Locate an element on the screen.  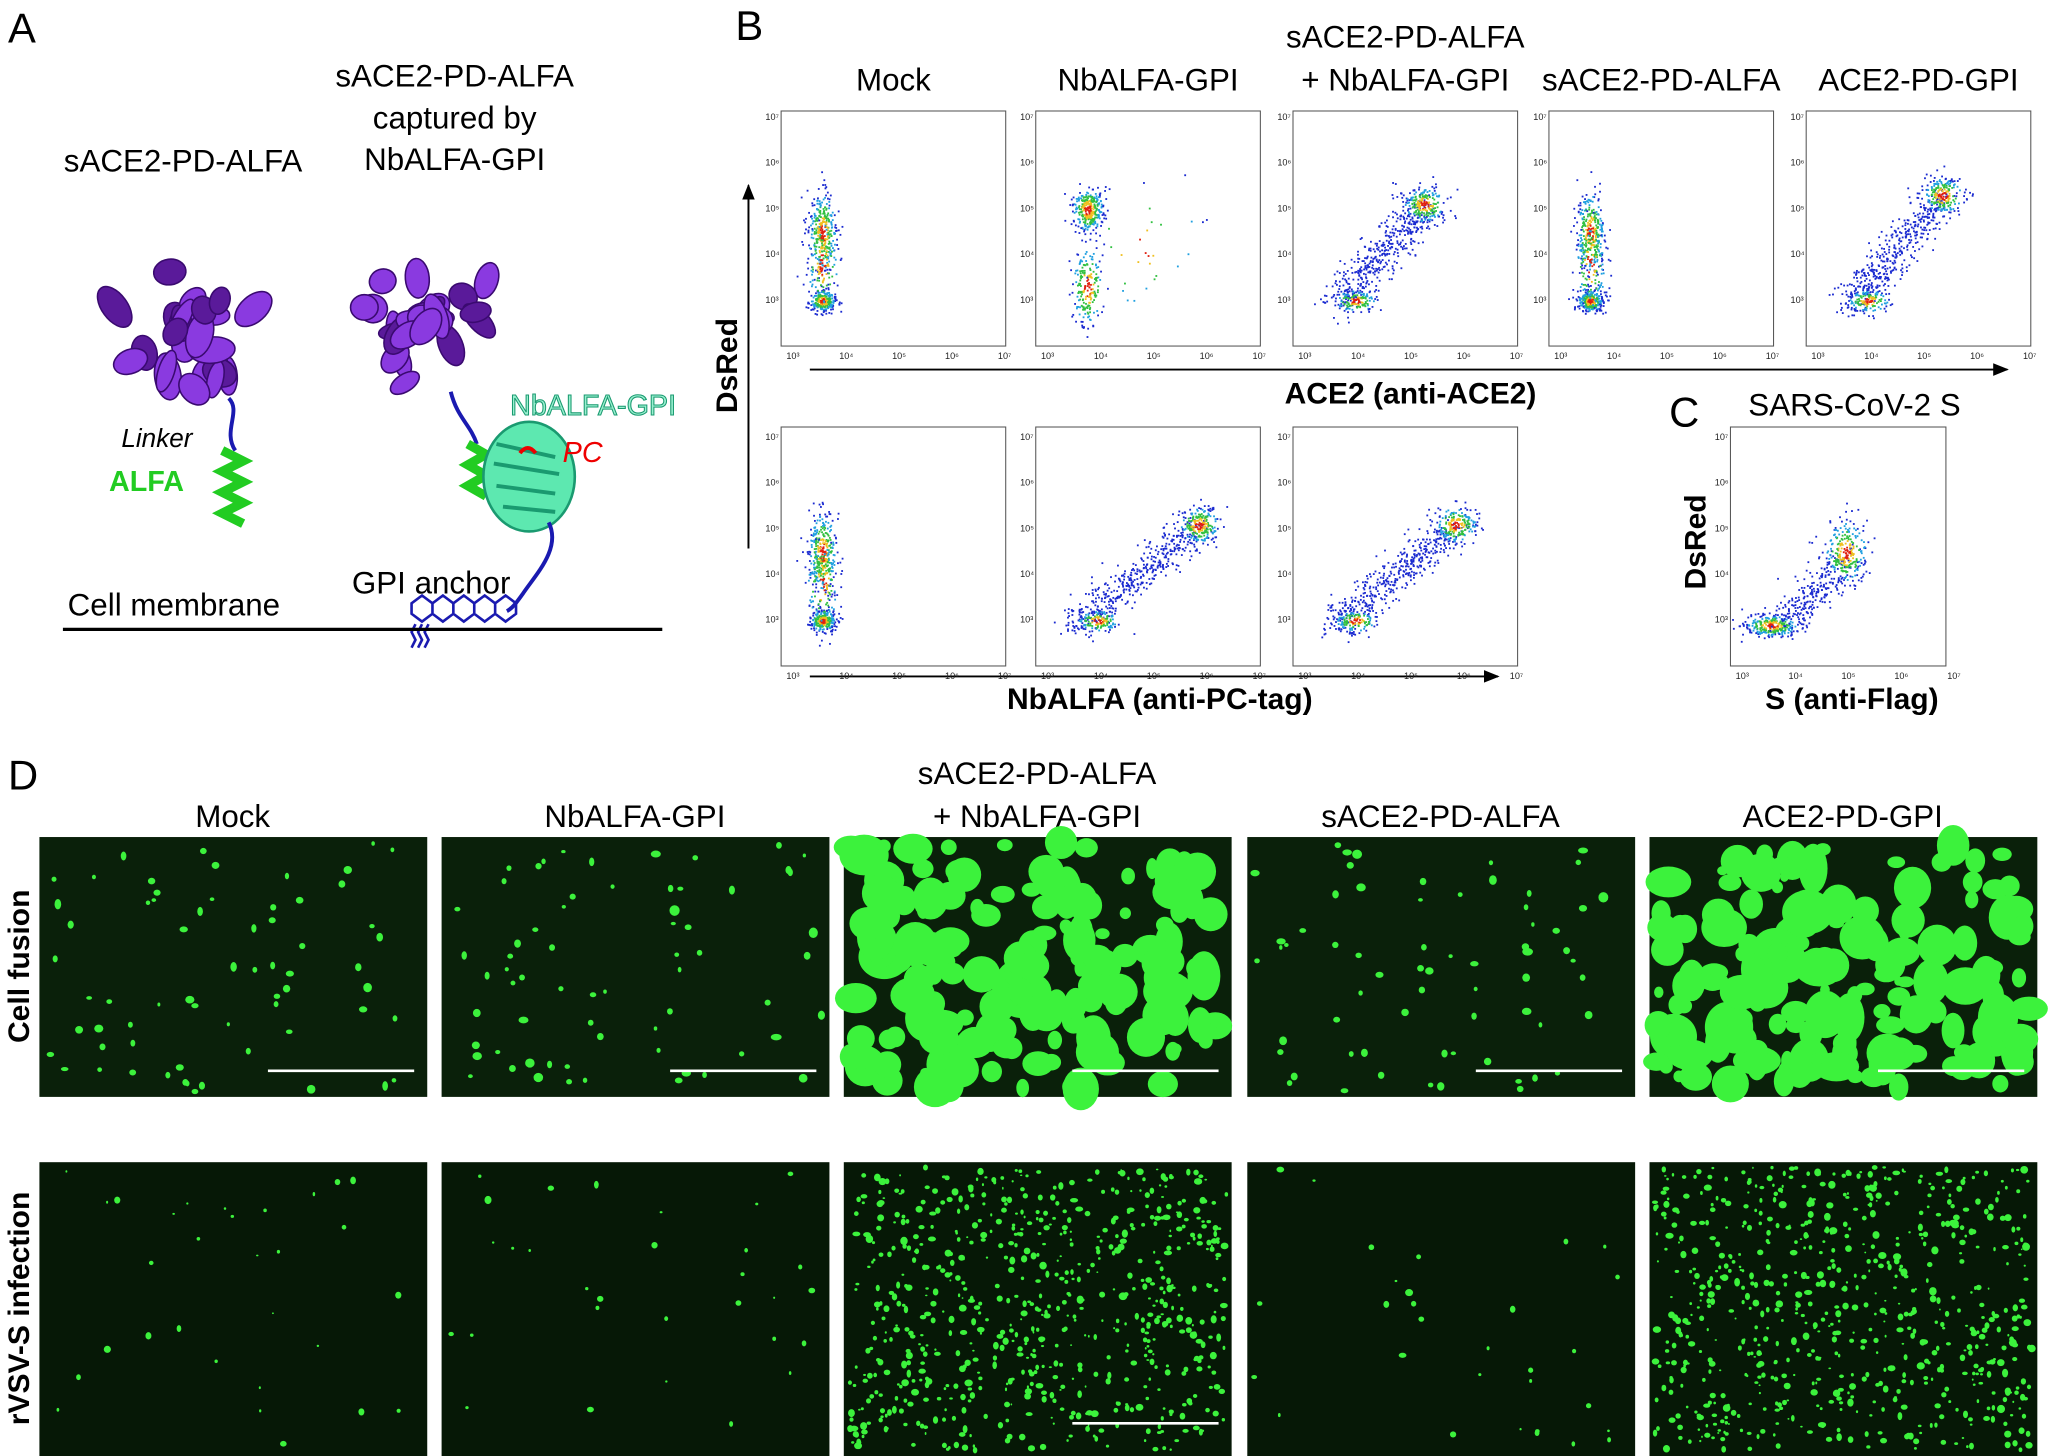
x-tick-label: 10³ is located at coordinates (792, 676).